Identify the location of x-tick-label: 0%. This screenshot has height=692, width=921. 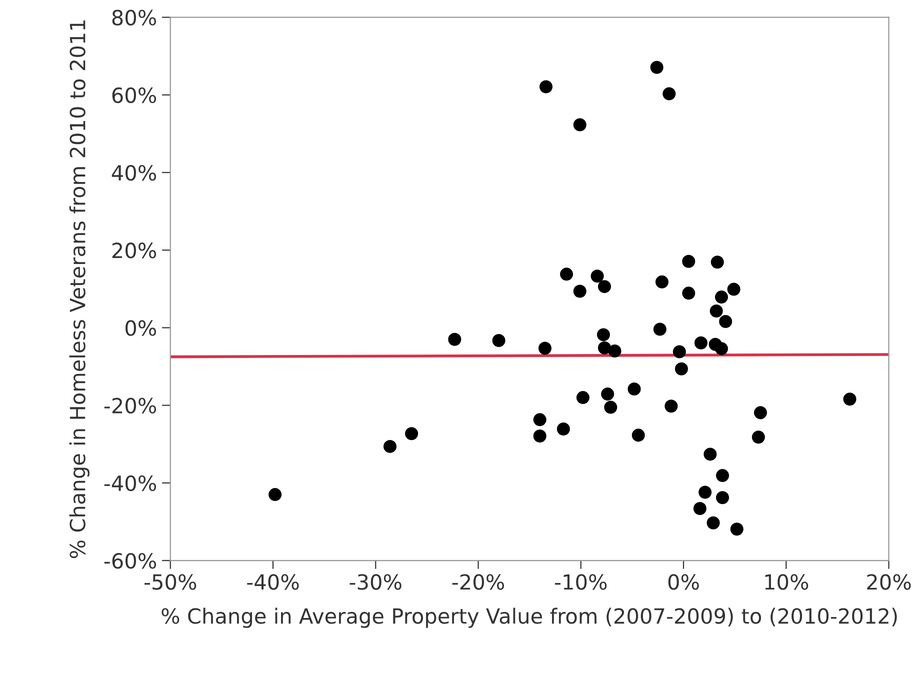
(683, 582).